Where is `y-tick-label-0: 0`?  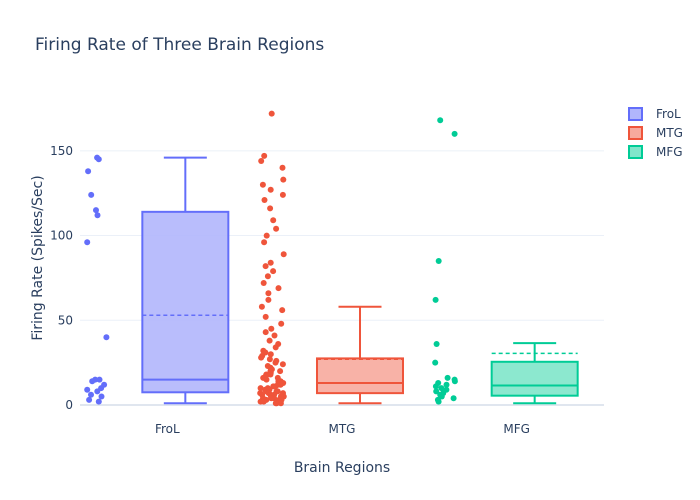
y-tick-label-0: 0 is located at coordinates (69, 405).